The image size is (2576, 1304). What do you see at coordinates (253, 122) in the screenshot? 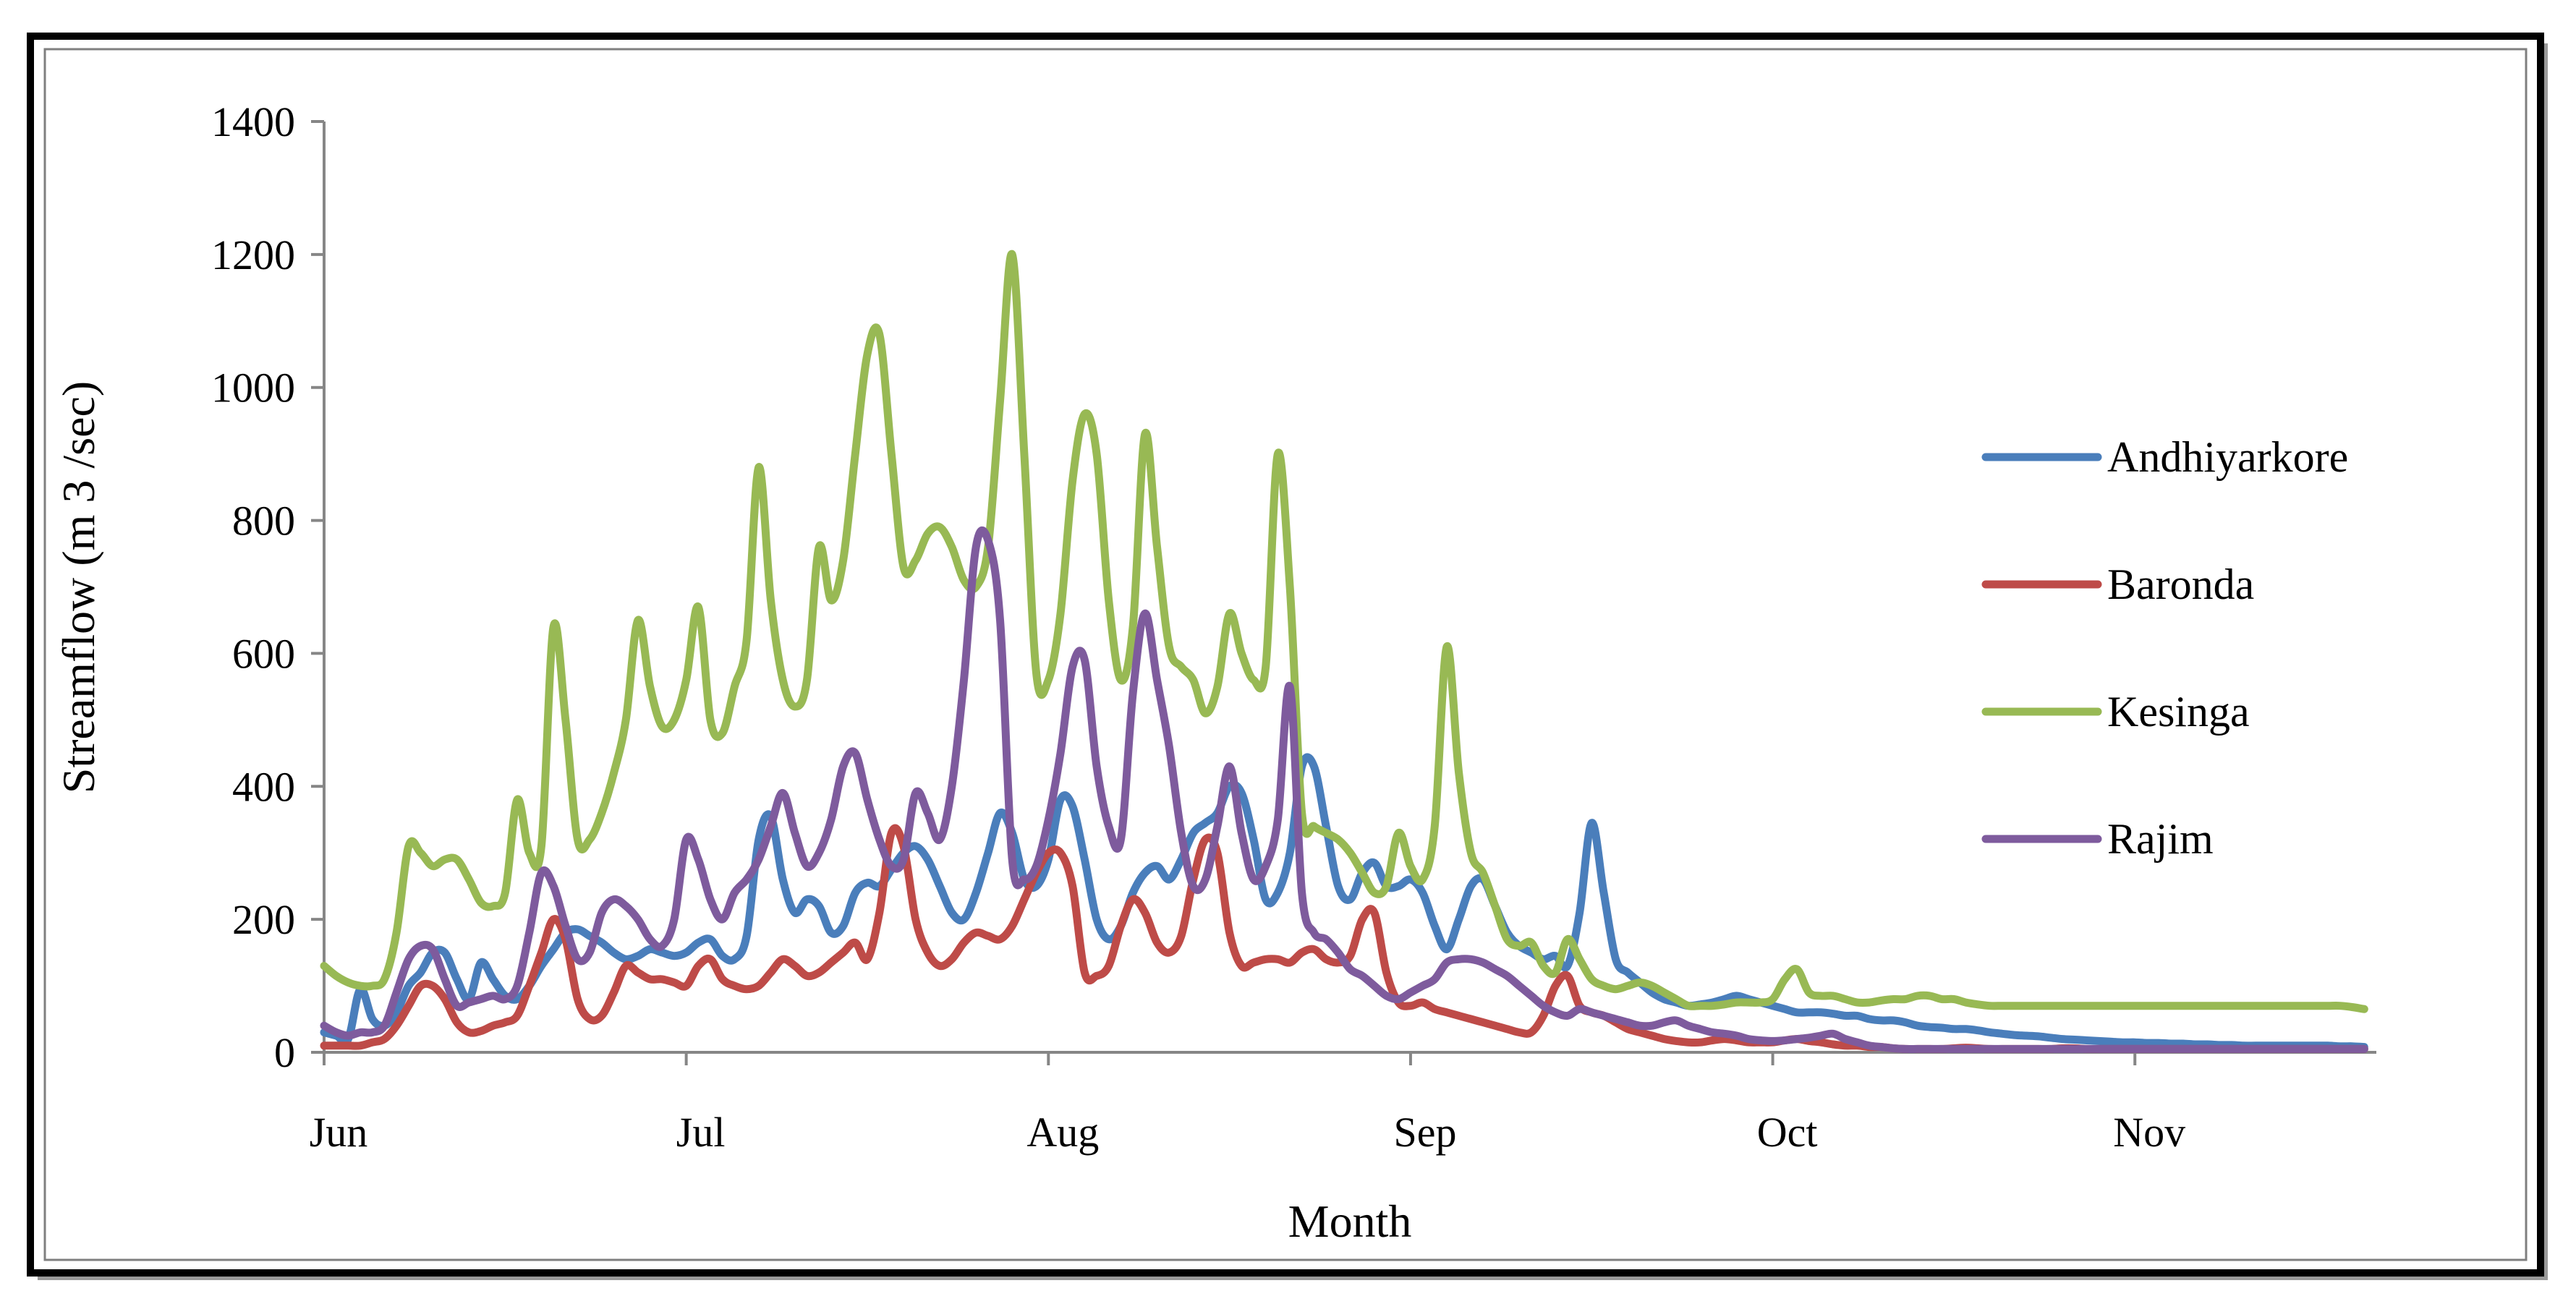
I see `y-tick-label: 1400` at bounding box center [253, 122].